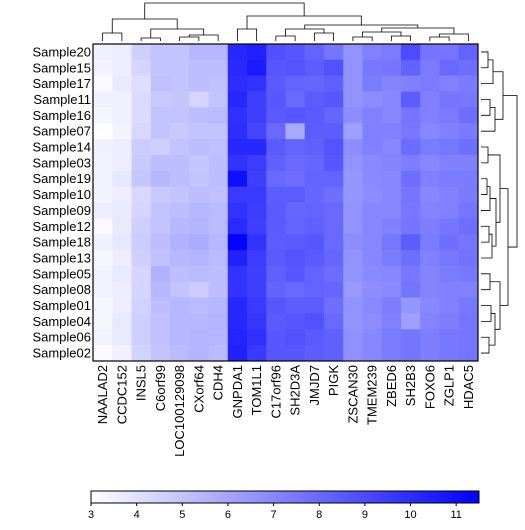  Describe the element at coordinates (61, 226) in the screenshot. I see `row-label: Sample12` at that location.